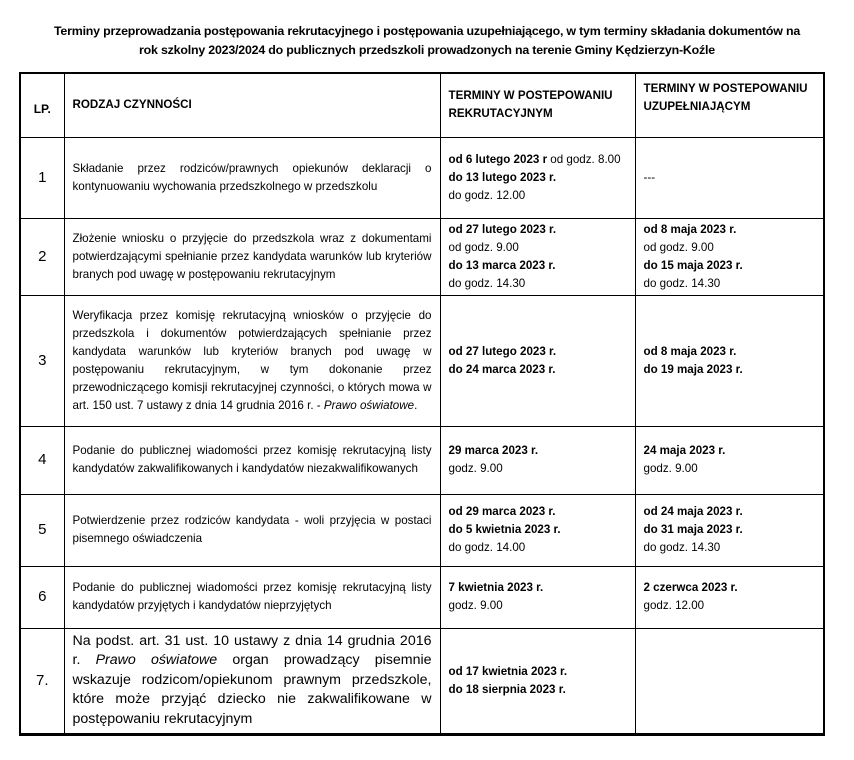 Image resolution: width=854 pixels, height=760 pixels. Describe the element at coordinates (730, 606) in the screenshot. I see `date-line: godz. 12.00` at that location.